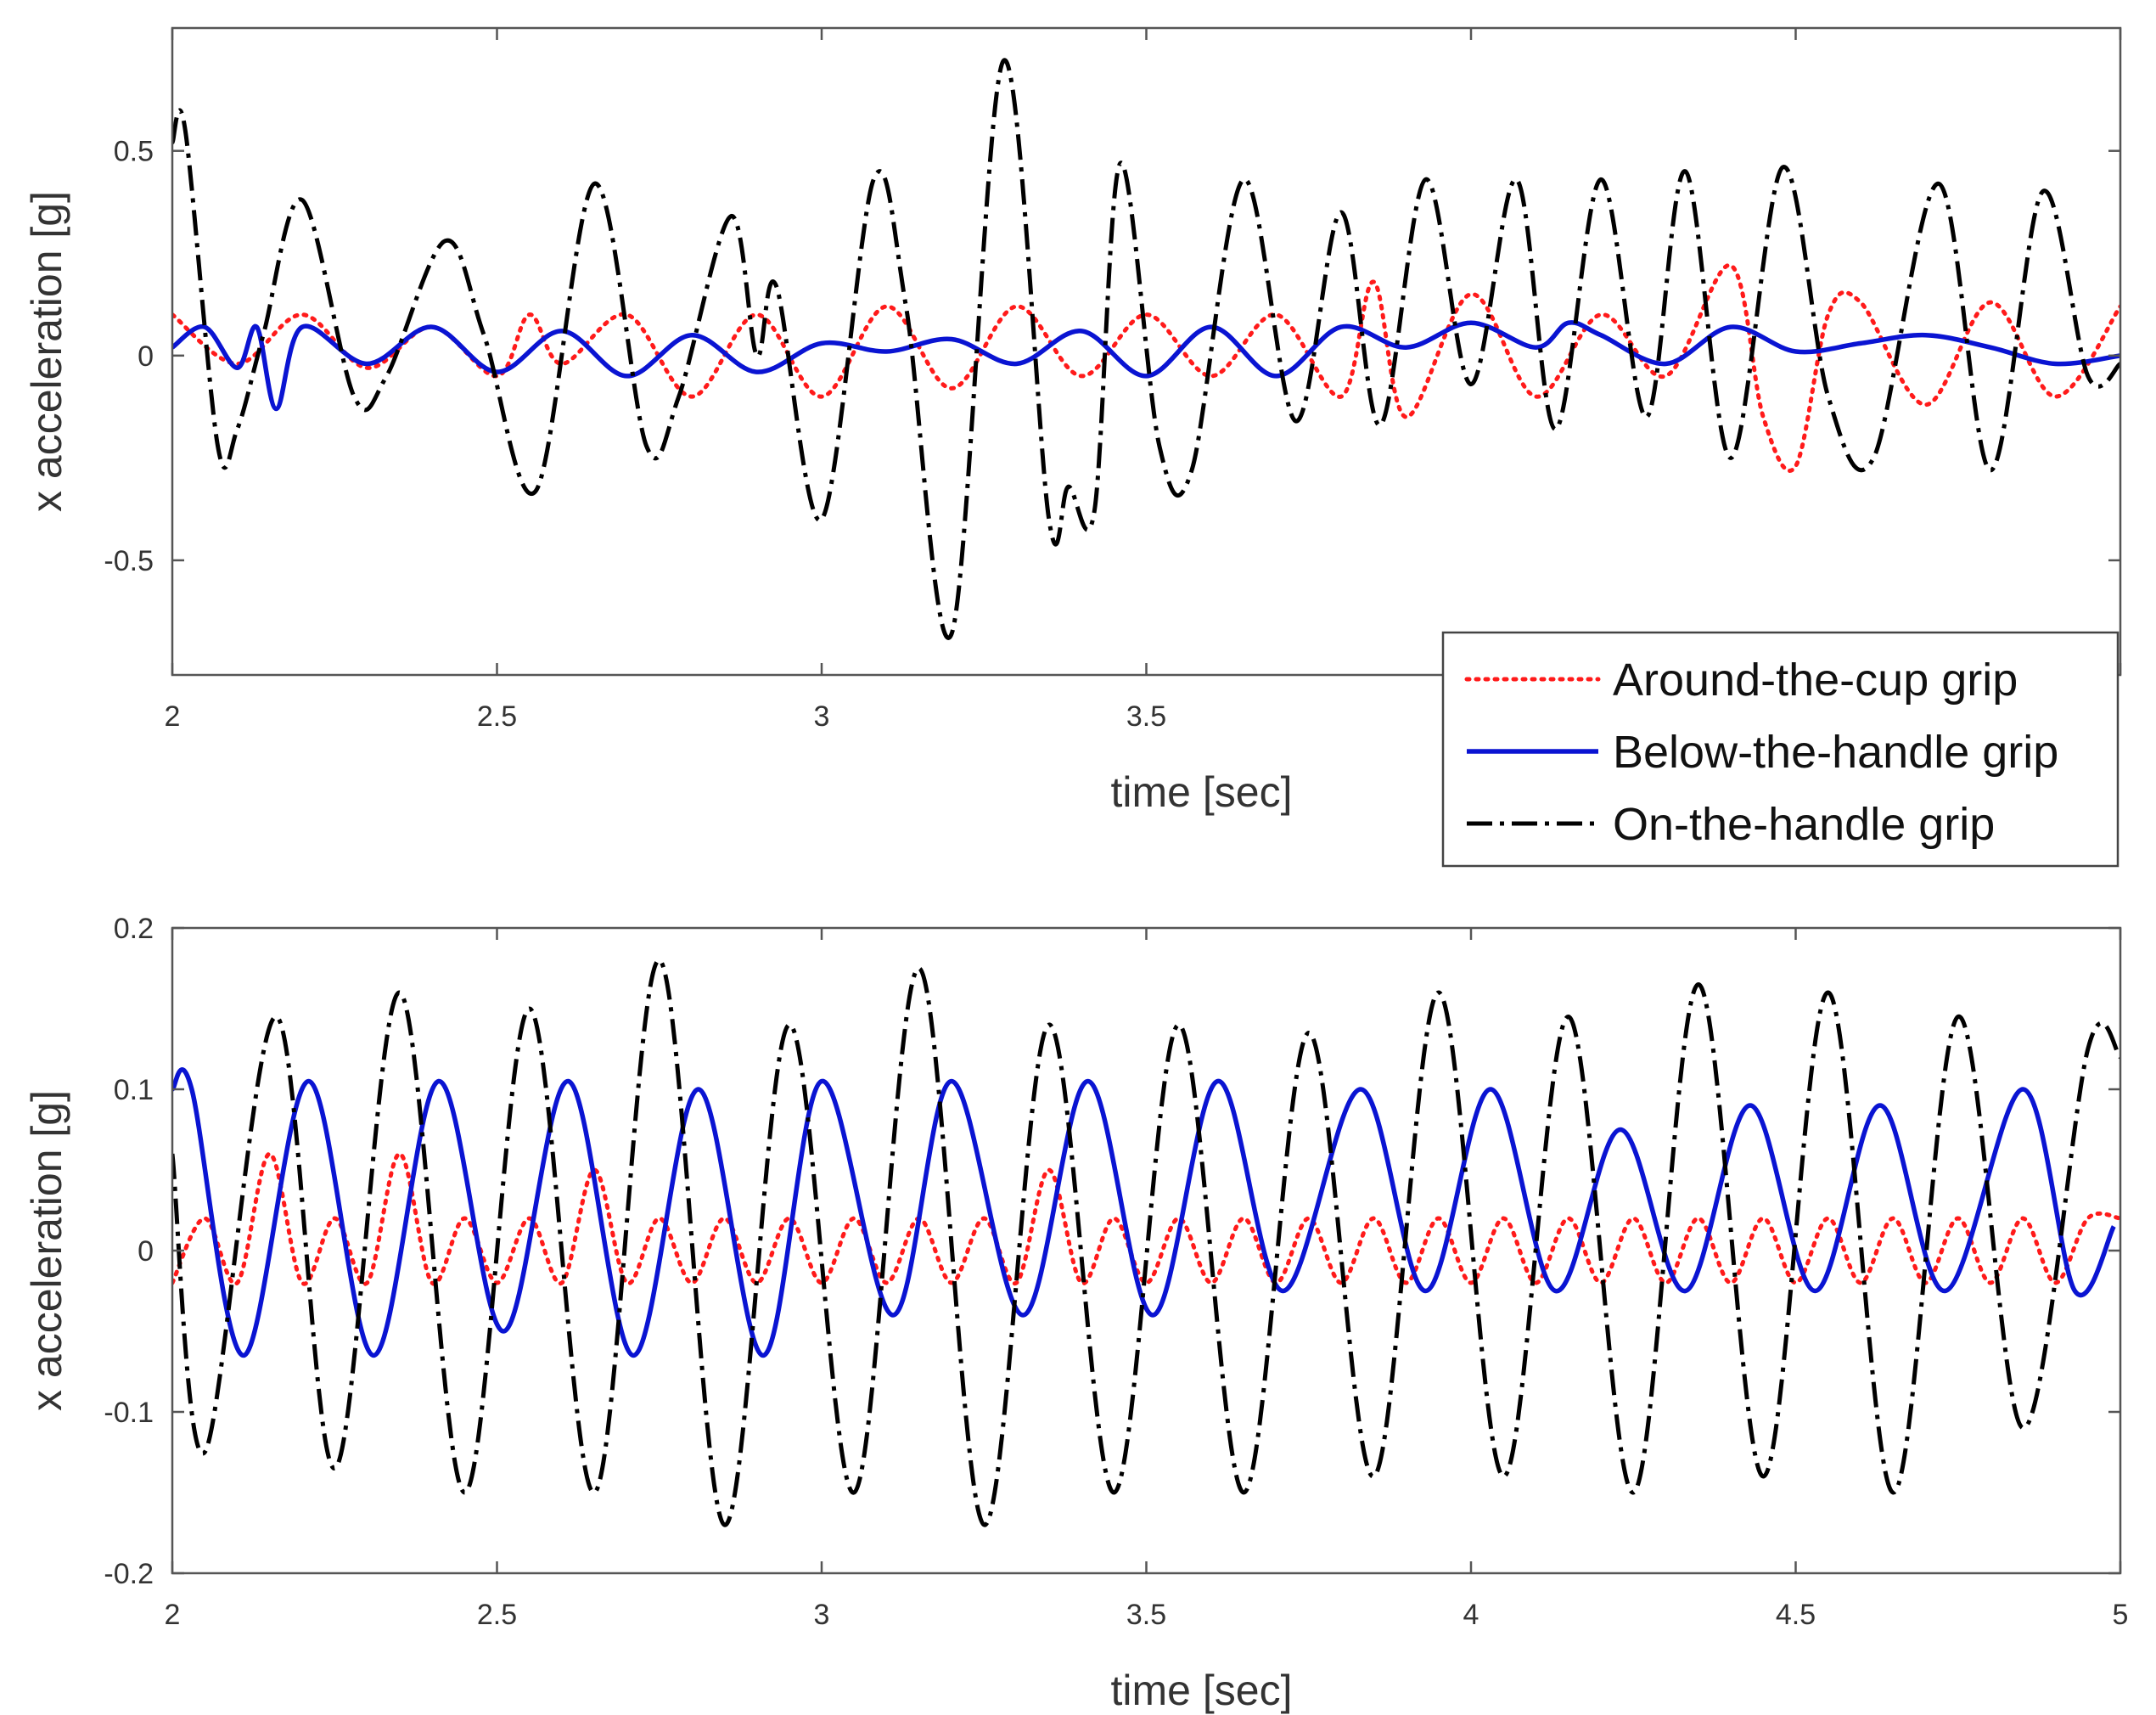  What do you see at coordinates (173, 1615) in the screenshot?
I see `bottom-x-tick-label: 2` at bounding box center [173, 1615].